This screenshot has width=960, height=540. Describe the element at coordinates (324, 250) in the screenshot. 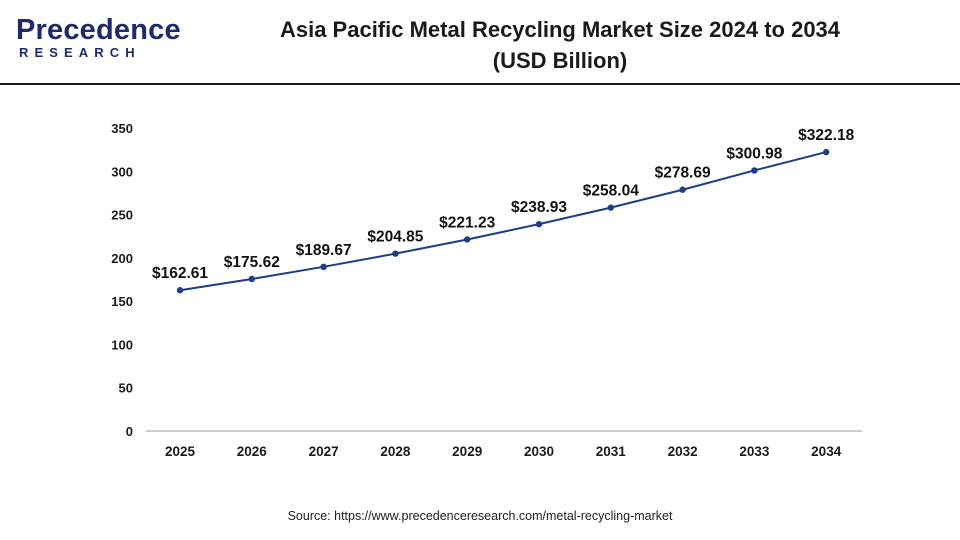

I see `data-label: $189.67` at that location.